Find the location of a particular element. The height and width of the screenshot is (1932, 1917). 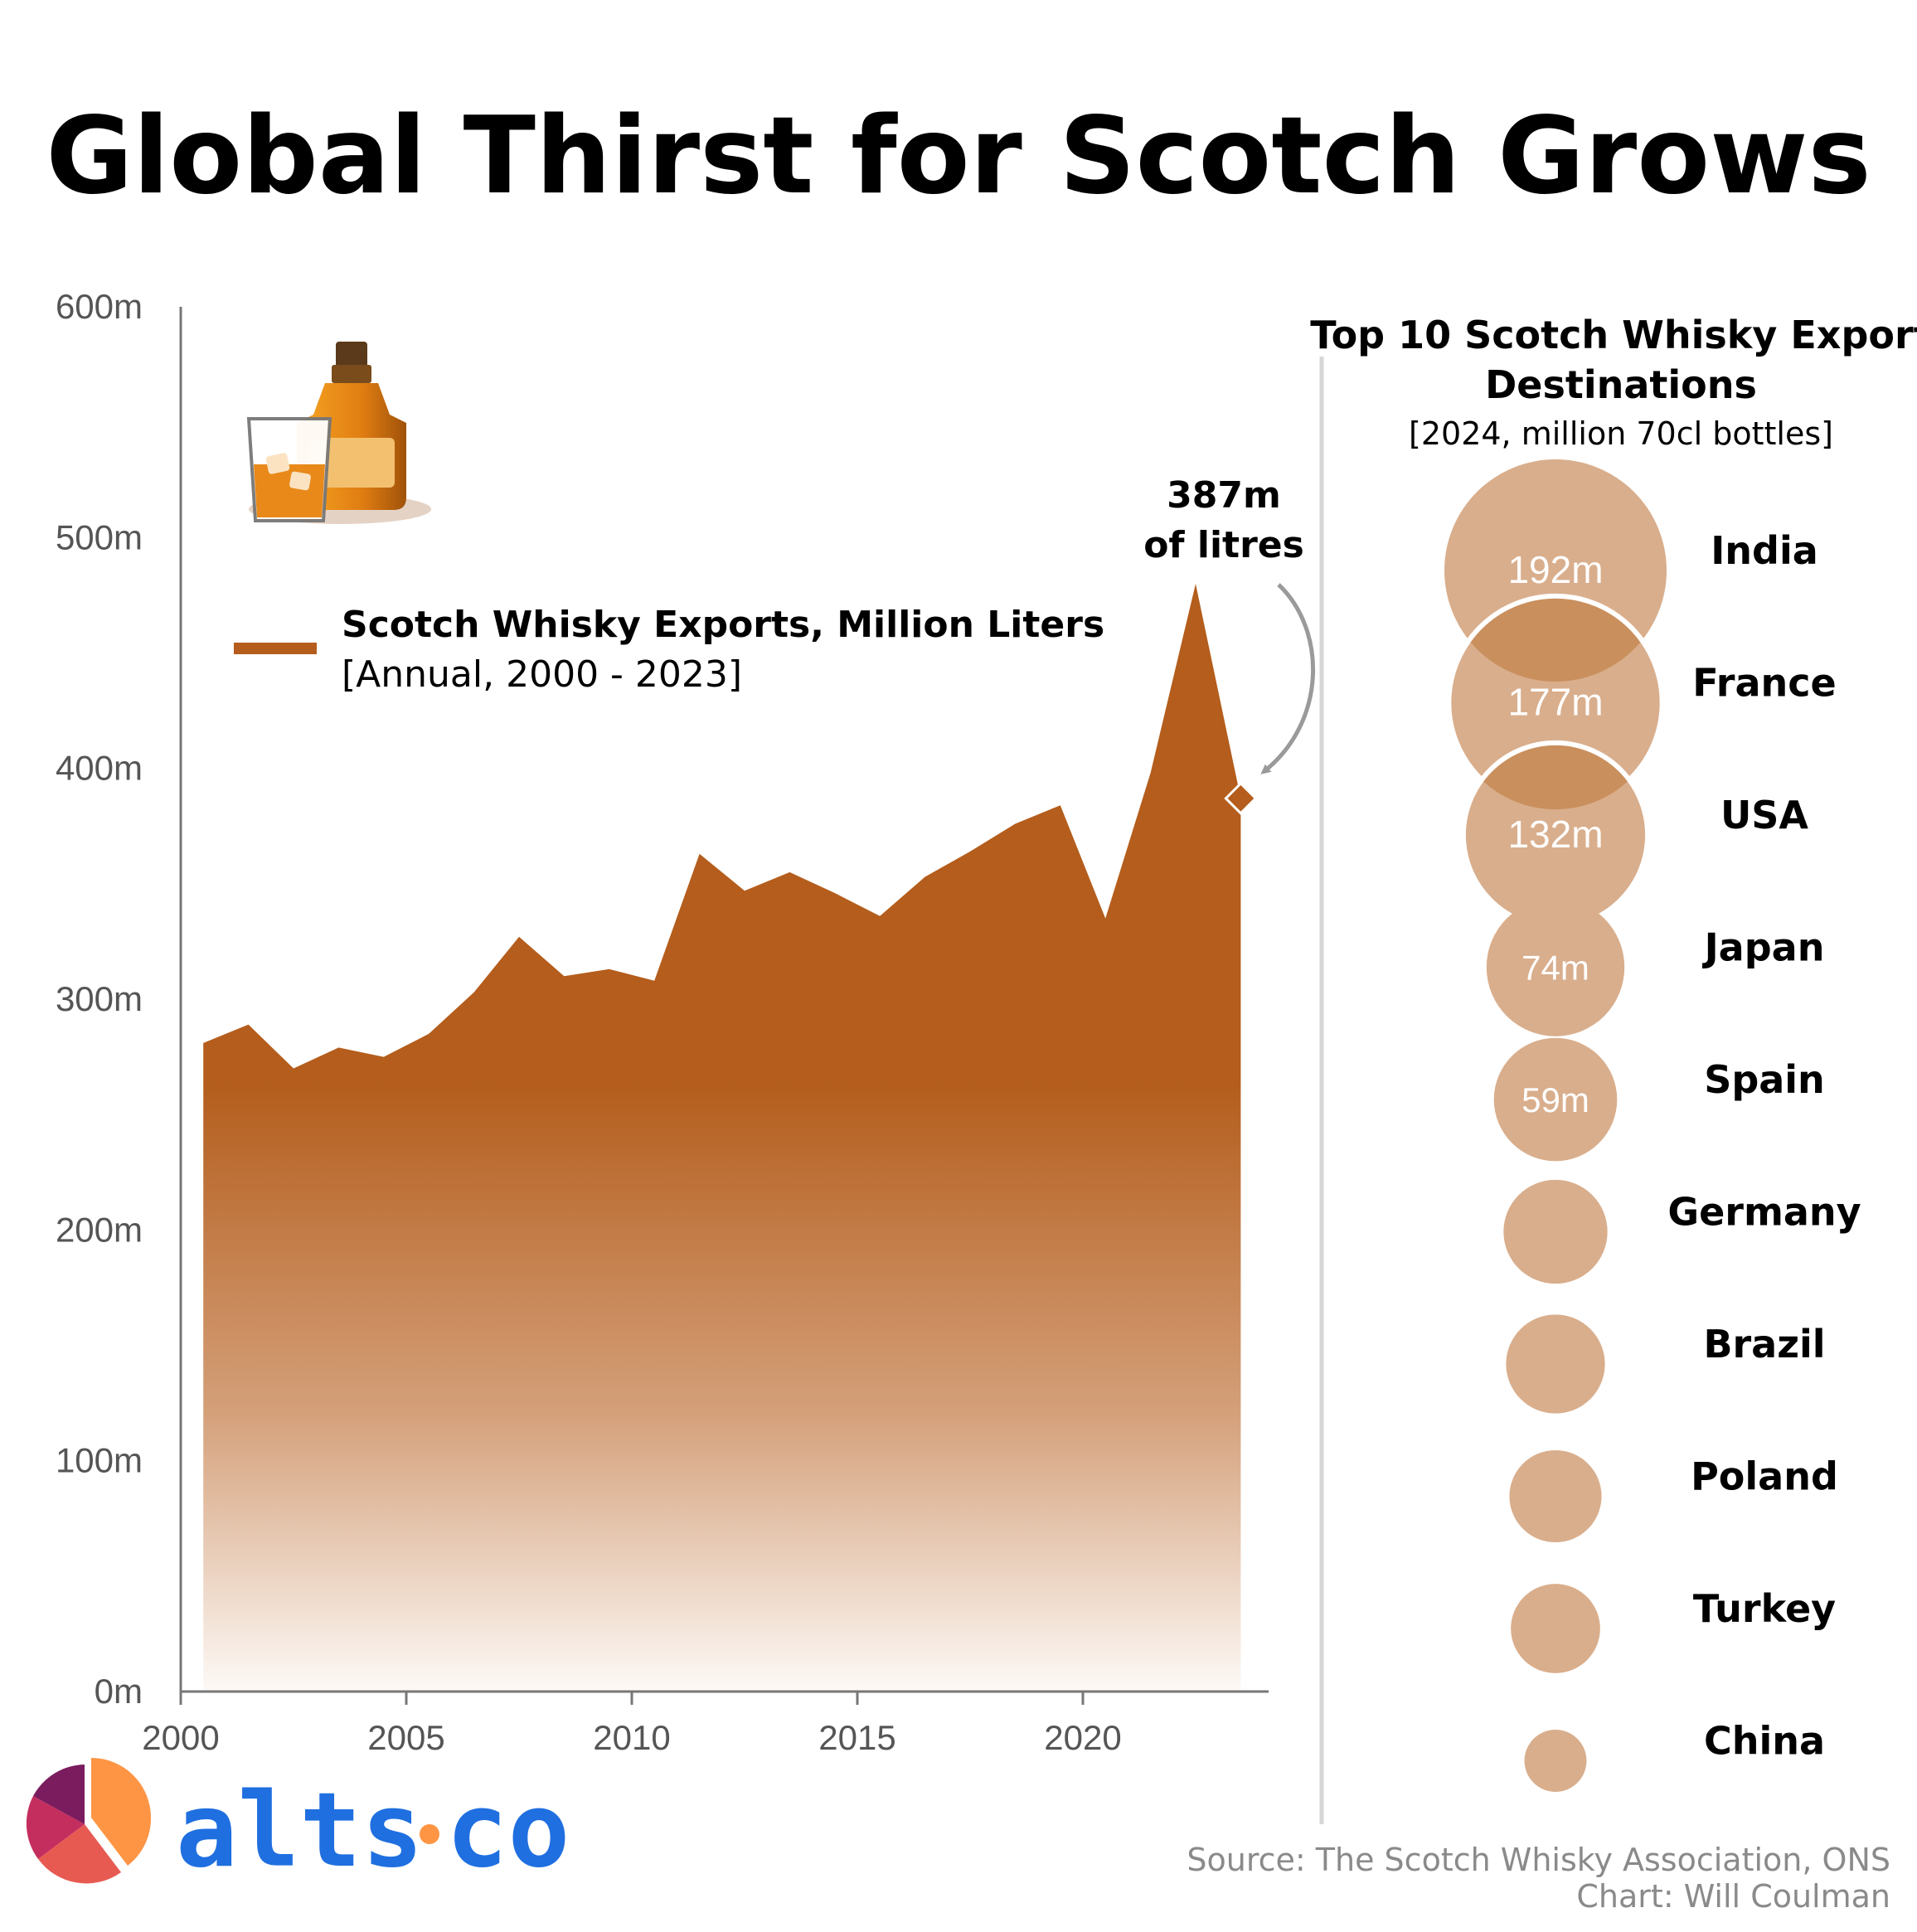

country-label: Brazil is located at coordinates (1764, 1344).